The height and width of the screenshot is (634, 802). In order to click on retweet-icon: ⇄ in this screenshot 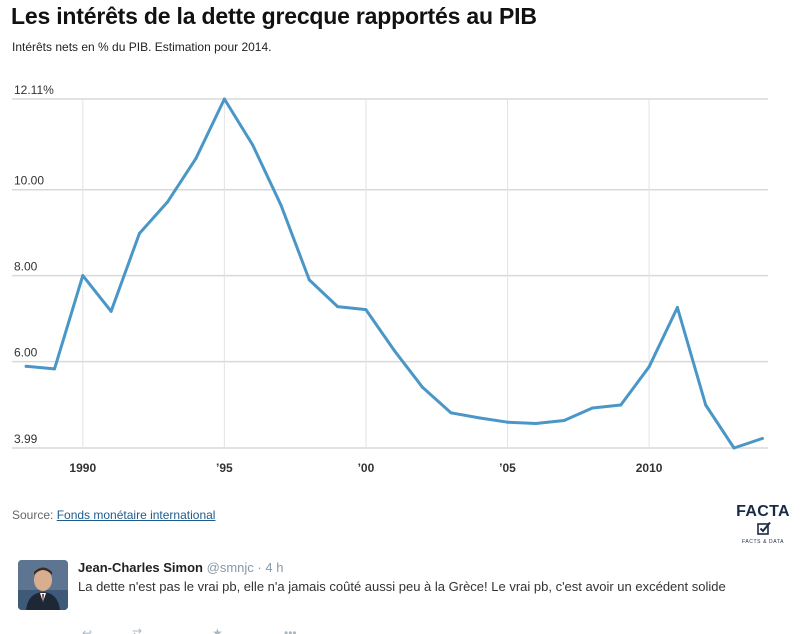, I will do `click(137, 630)`.